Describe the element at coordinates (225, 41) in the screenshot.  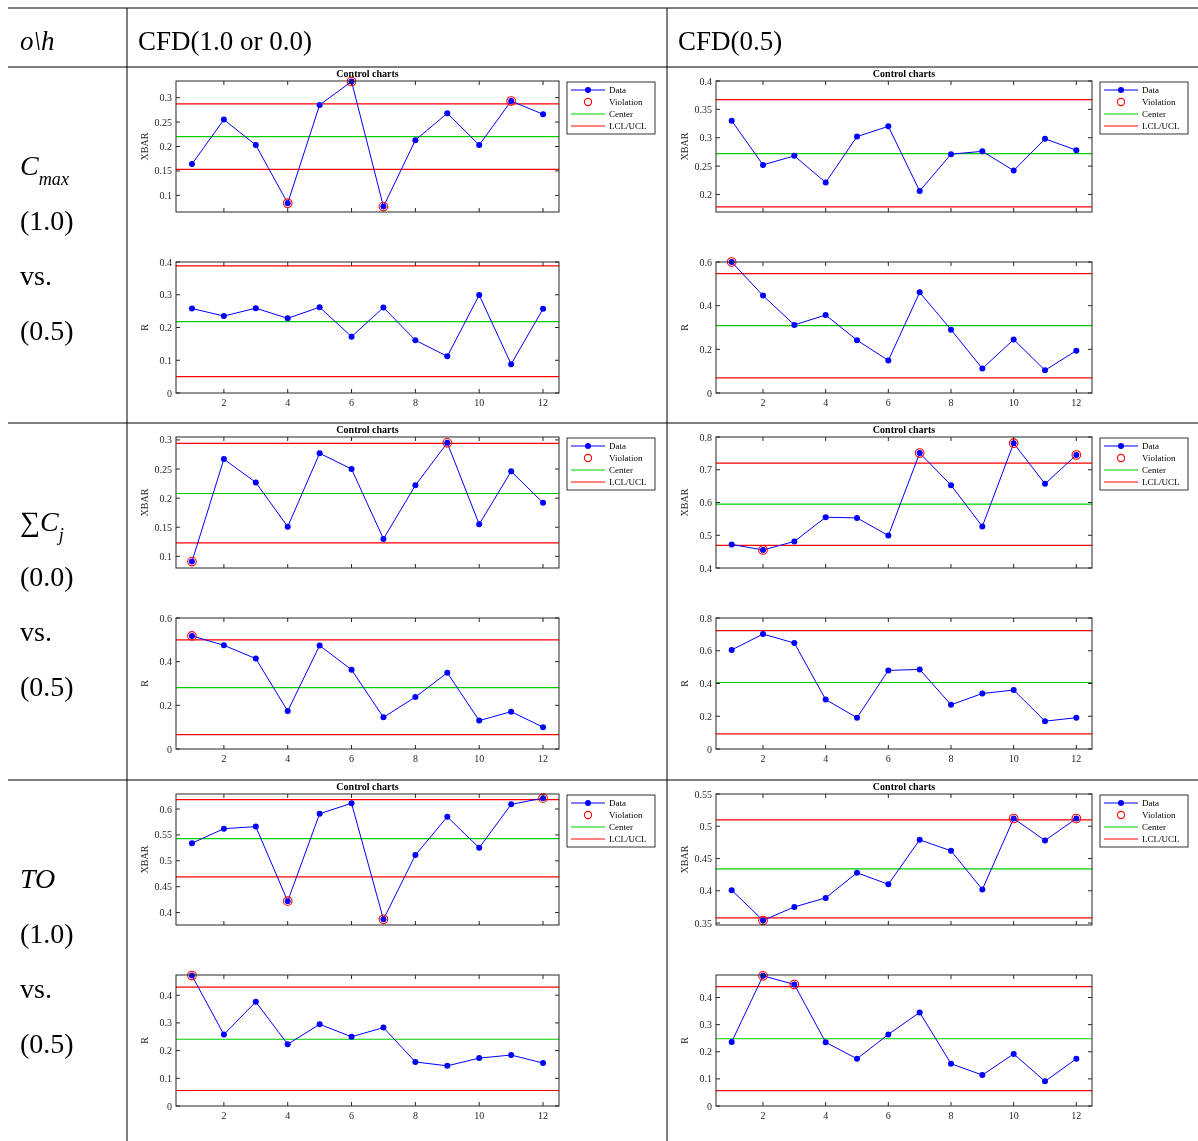
I see `text: CFD(1.0 or 0.0)` at that location.